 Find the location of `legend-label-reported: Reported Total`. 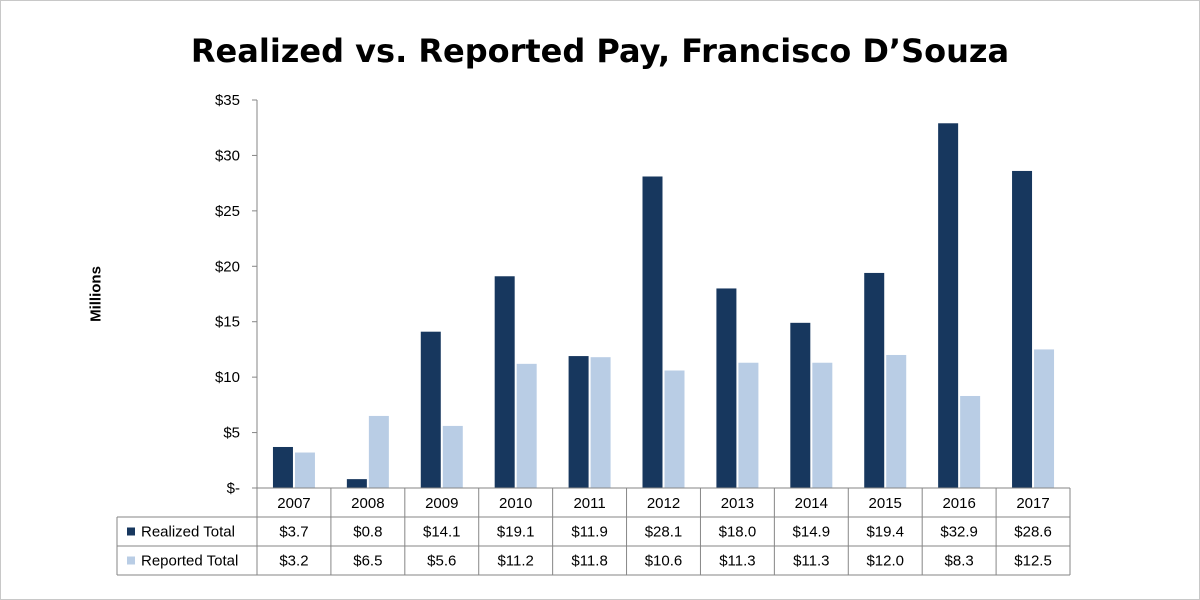

legend-label-reported: Reported Total is located at coordinates (189, 561).